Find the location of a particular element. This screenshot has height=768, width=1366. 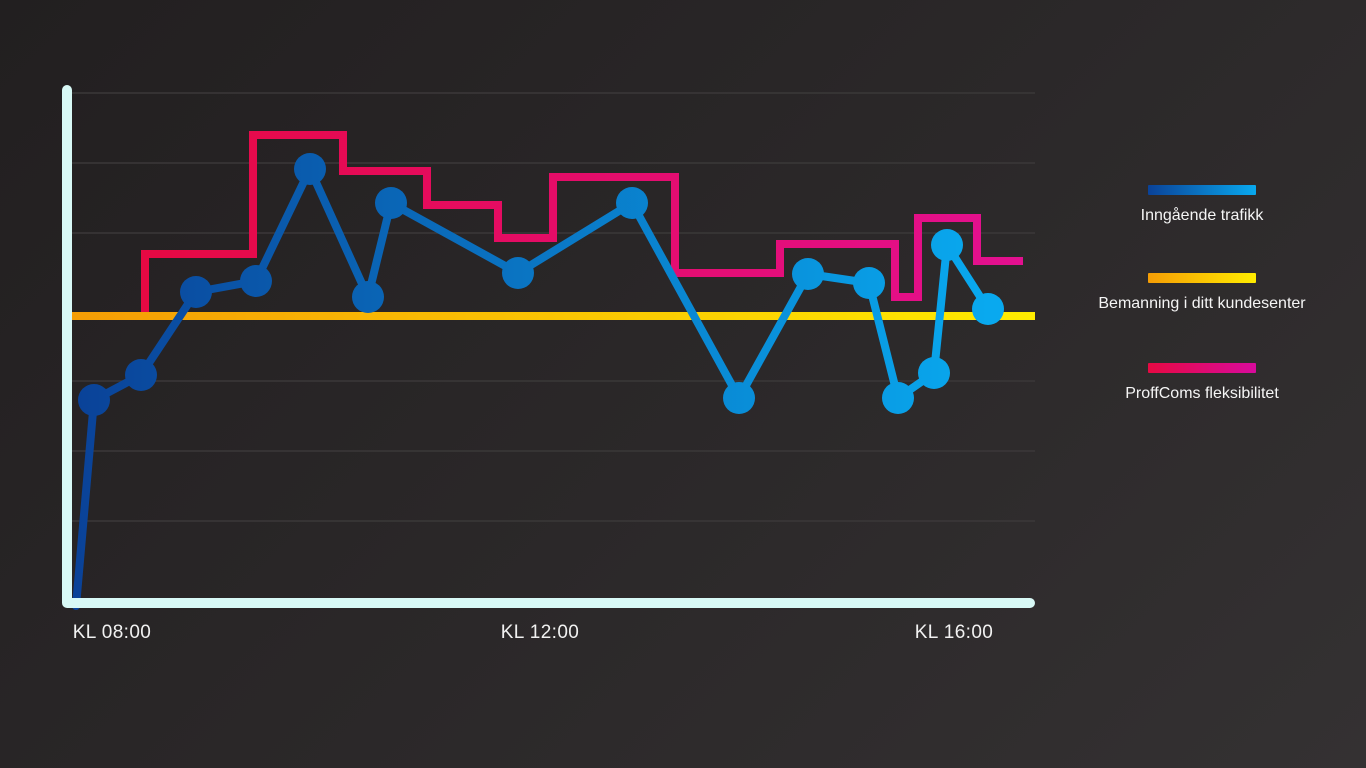

legend-label-staffing: Bemanning i ditt kundesenter is located at coordinates (1202, 303).